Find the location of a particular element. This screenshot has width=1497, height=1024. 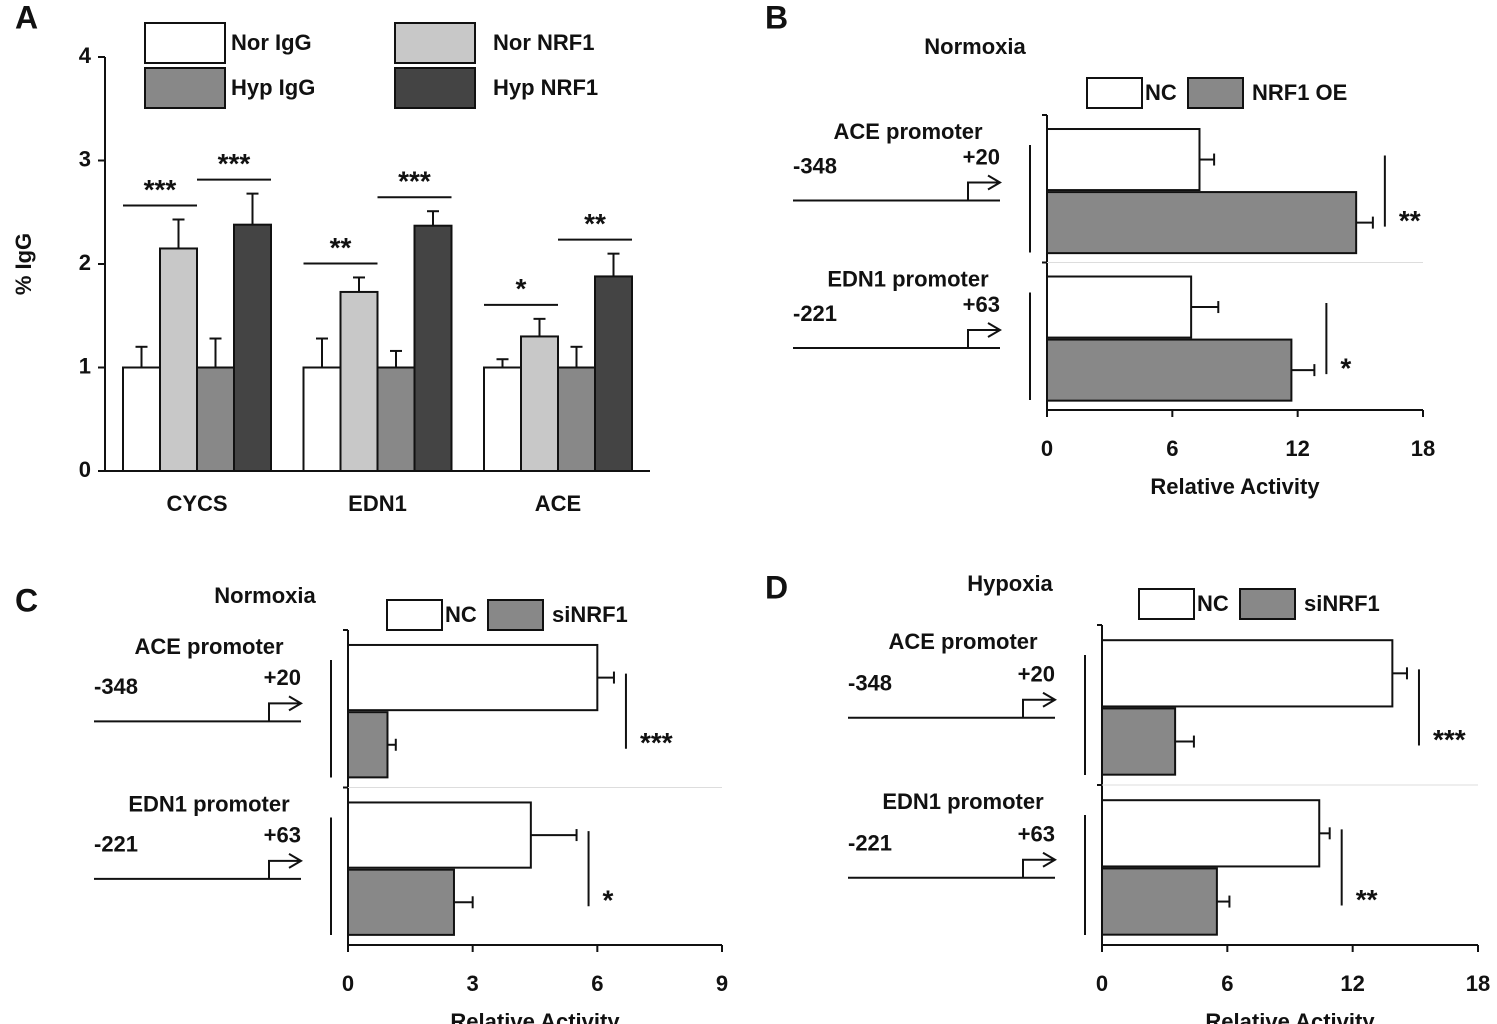

x-tick-label: CYCS is located at coordinates (196, 503).